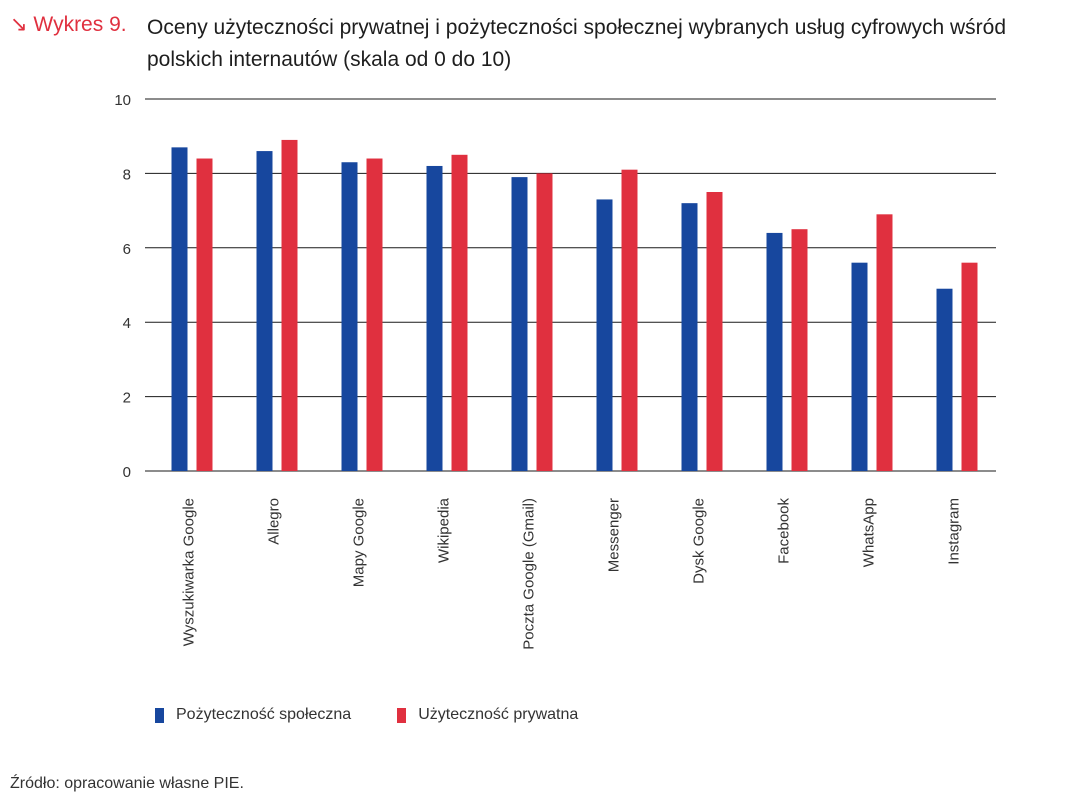 The height and width of the screenshot is (805, 1089). I want to click on legend-swatch-red, so click(402, 715).